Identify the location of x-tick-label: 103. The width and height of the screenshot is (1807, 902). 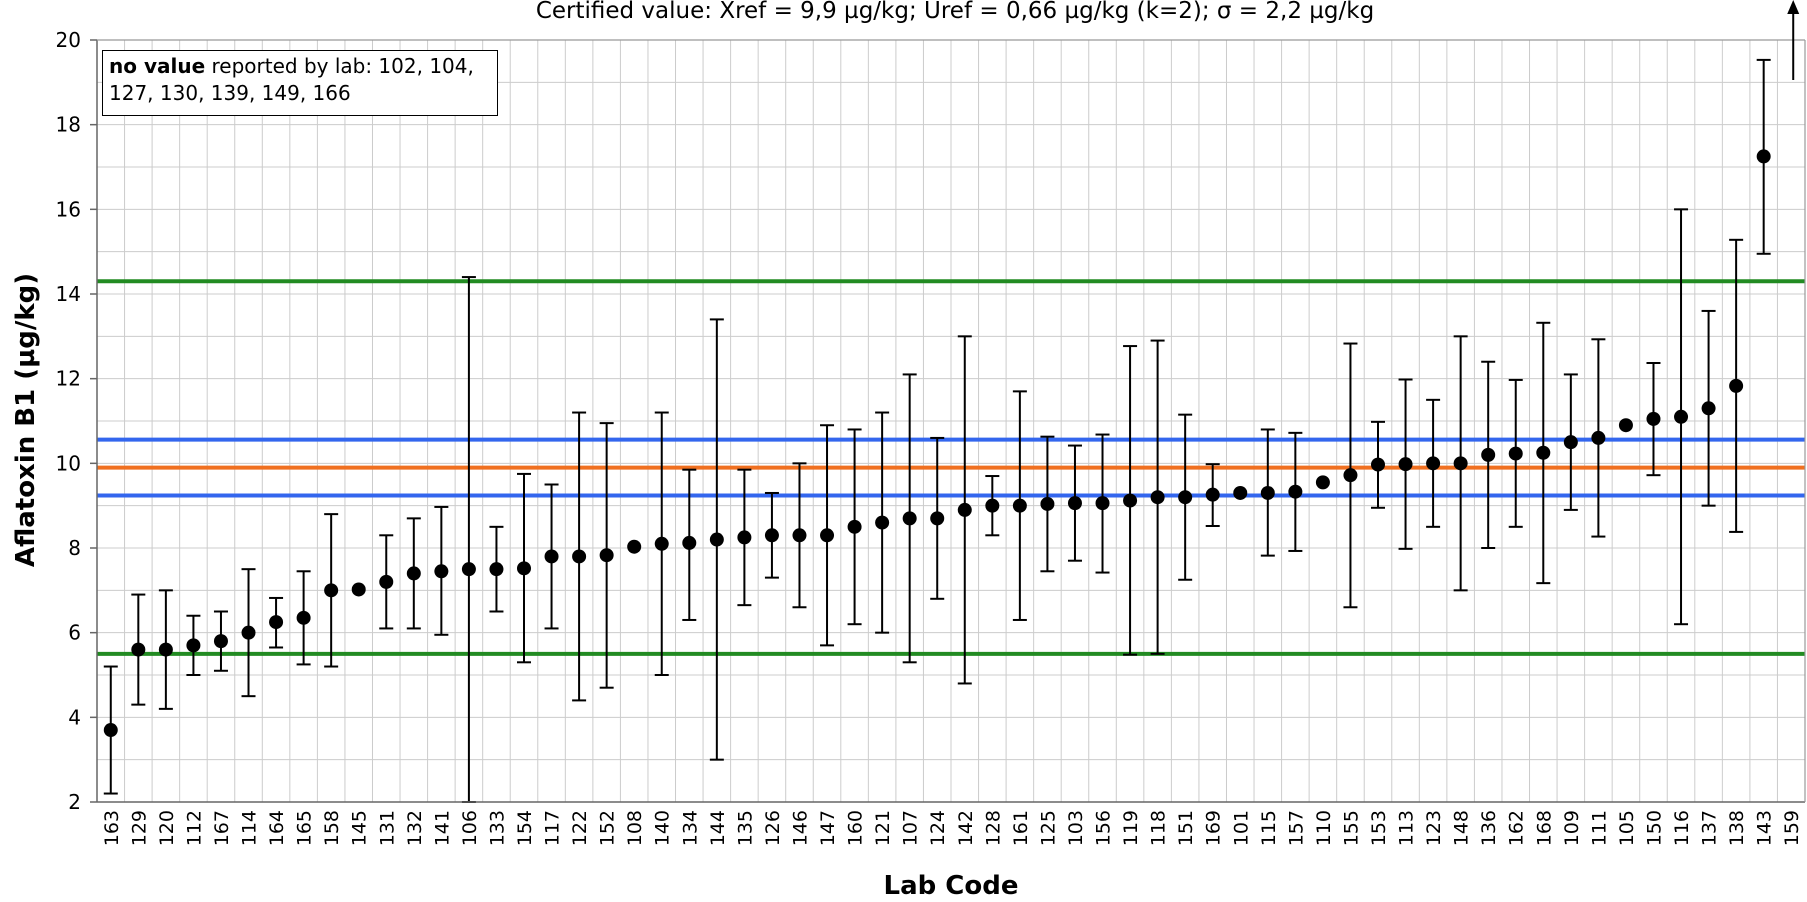
(1076, 828).